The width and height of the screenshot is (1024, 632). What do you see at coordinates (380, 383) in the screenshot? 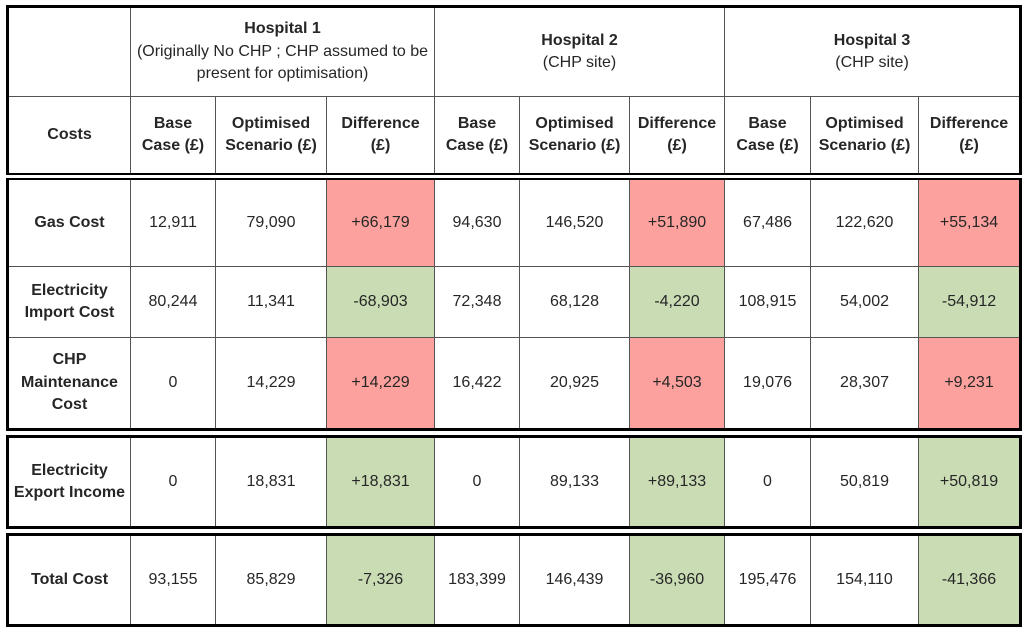
I see `difference-cell: +14,229` at bounding box center [380, 383].